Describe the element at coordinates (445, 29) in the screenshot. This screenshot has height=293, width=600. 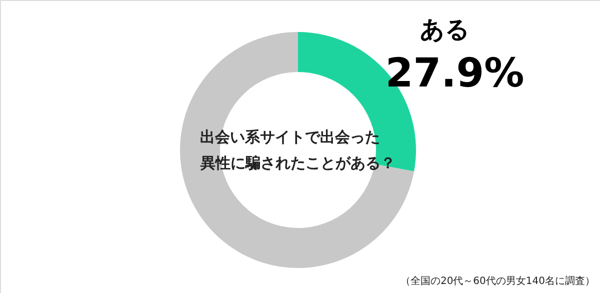
I see `slice-label: ある` at that location.